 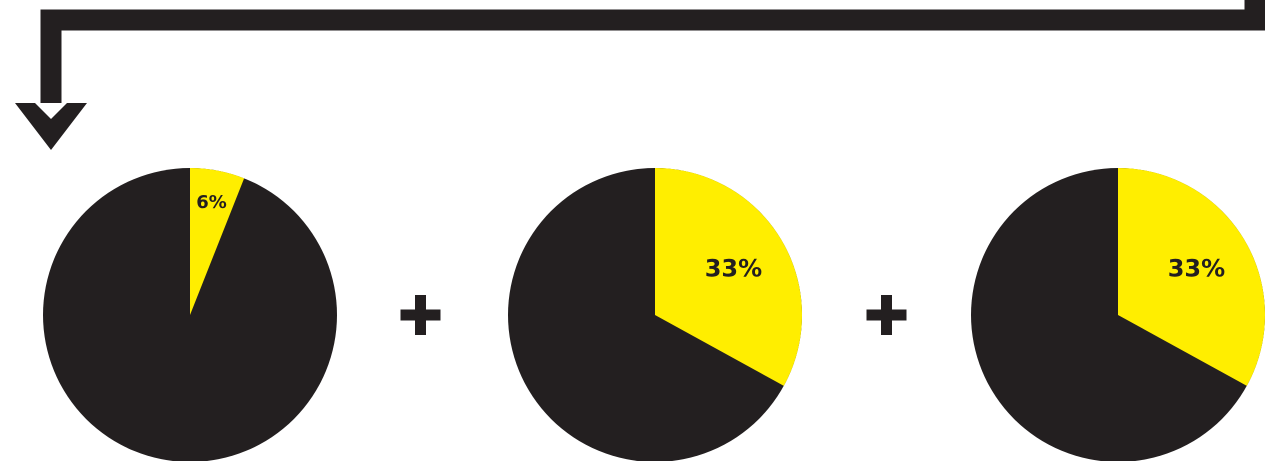 What do you see at coordinates (211, 202) in the screenshot?
I see `pie-1-data-label: 6%` at bounding box center [211, 202].